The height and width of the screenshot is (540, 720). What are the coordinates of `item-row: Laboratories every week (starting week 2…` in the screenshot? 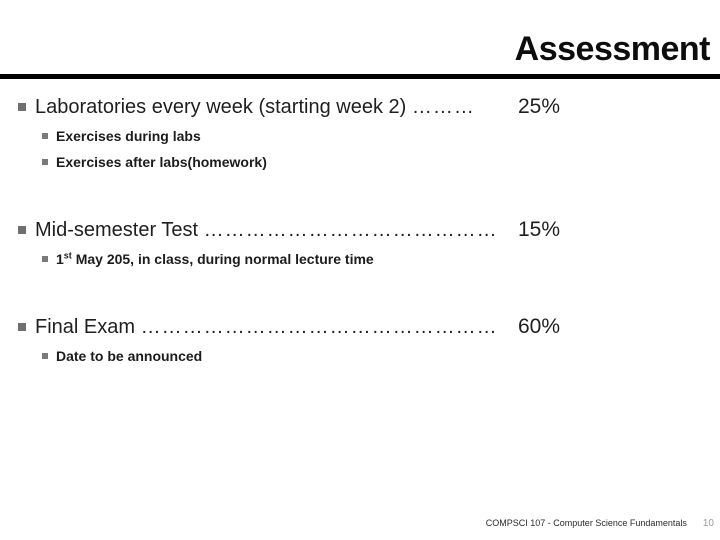 It's located at (369, 107).